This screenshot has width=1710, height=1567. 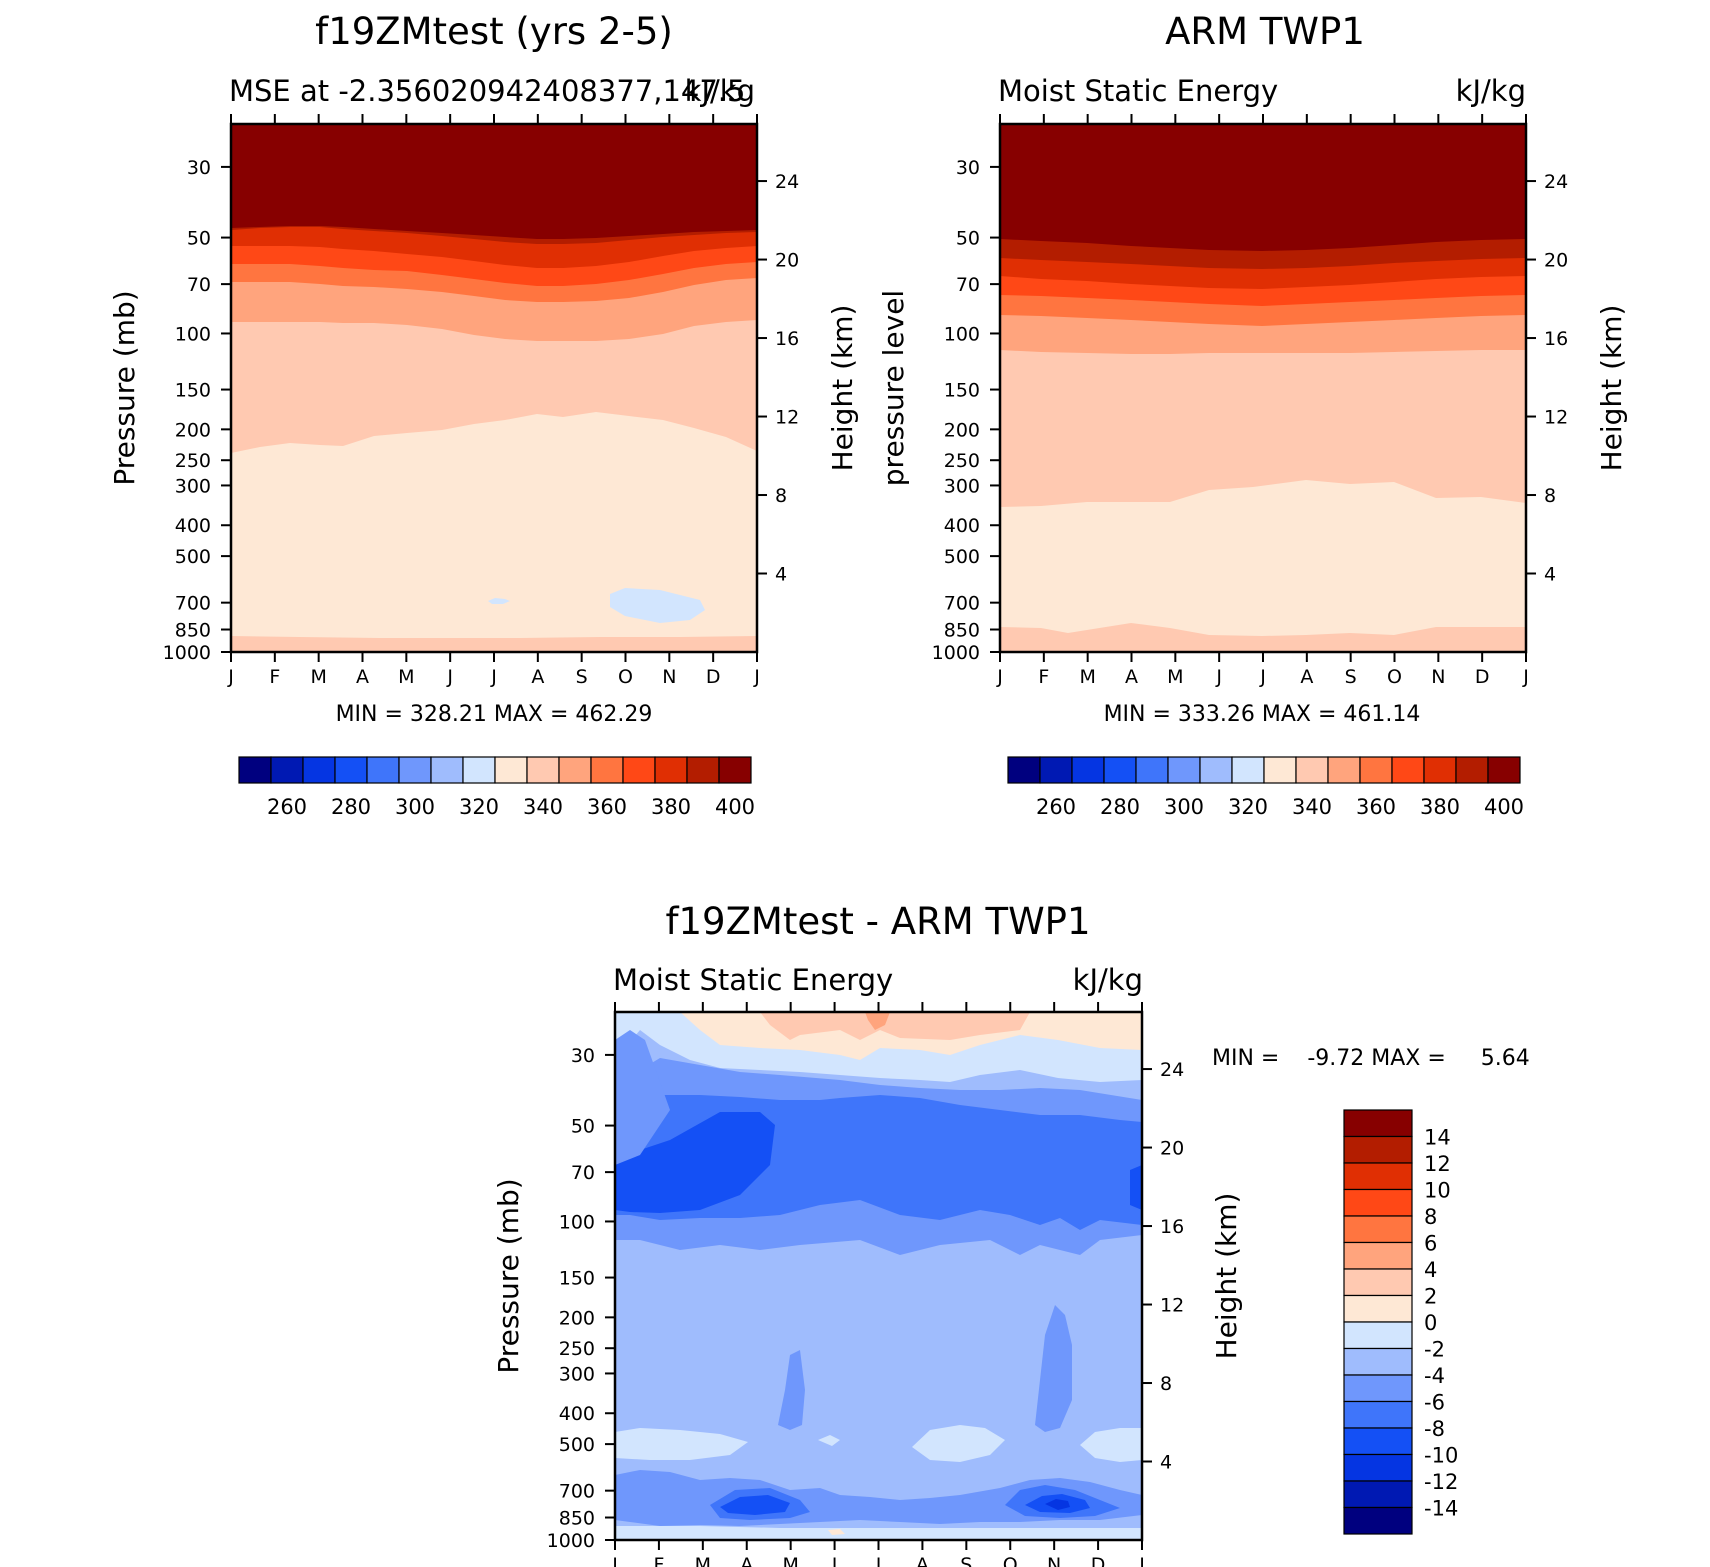 I want to click on panel-obs-subtitle-left: Moist Static Energy, so click(x=1138, y=91).